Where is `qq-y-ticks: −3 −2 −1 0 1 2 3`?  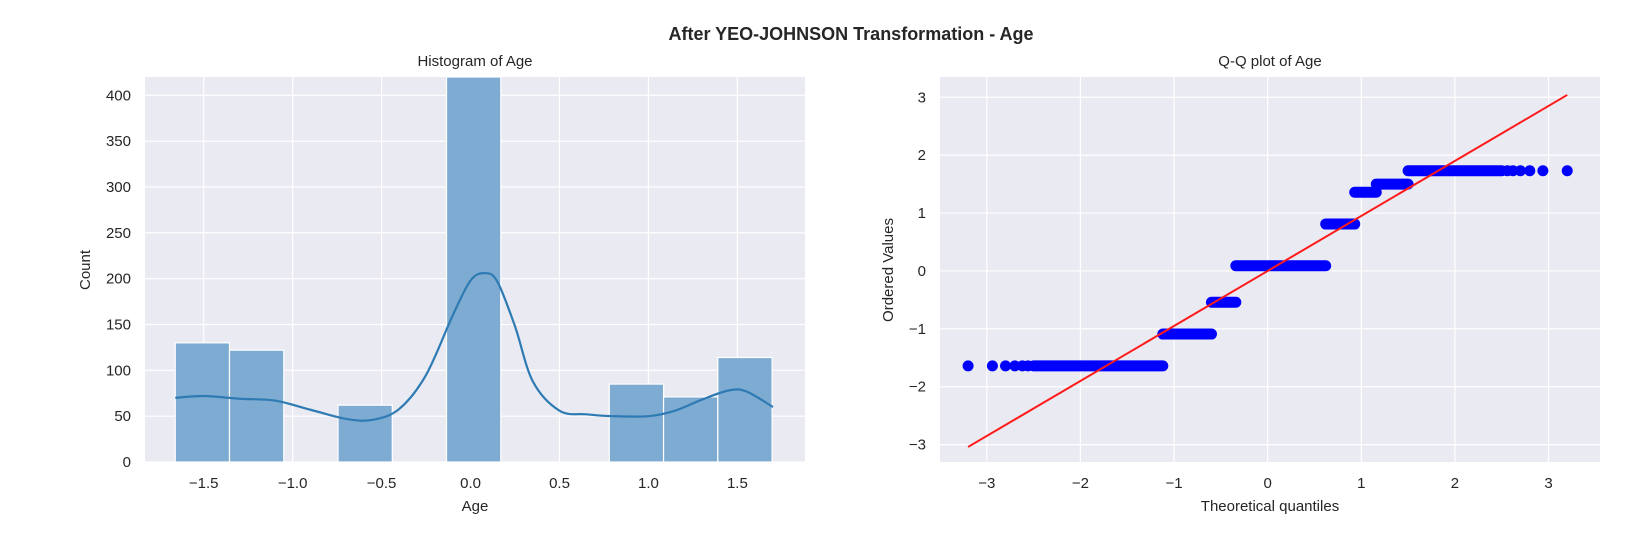
qq-y-ticks: −3 −2 −1 0 1 2 3 is located at coordinates (917, 271).